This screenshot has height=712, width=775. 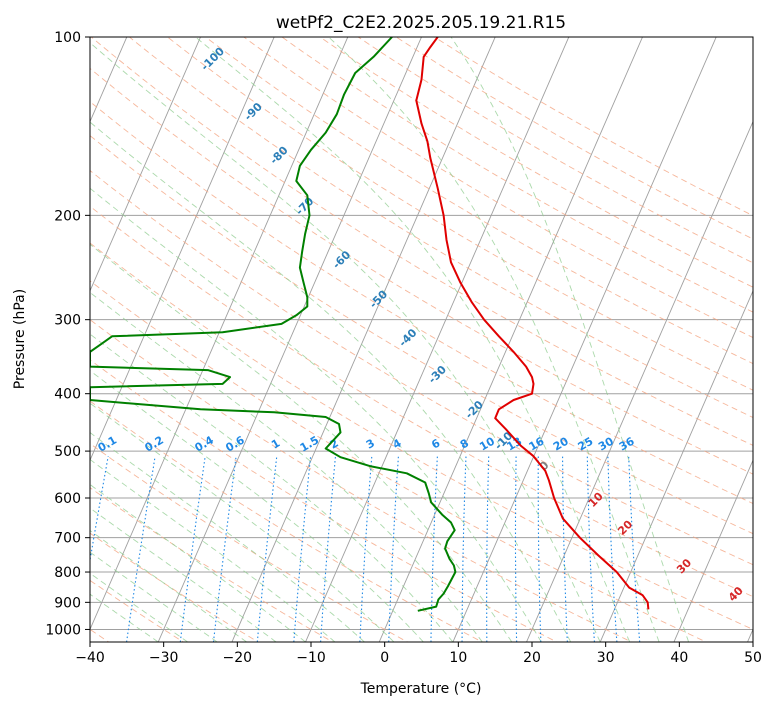 What do you see at coordinates (67, 573) in the screenshot?
I see `y-tick-label: 800` at bounding box center [67, 573].